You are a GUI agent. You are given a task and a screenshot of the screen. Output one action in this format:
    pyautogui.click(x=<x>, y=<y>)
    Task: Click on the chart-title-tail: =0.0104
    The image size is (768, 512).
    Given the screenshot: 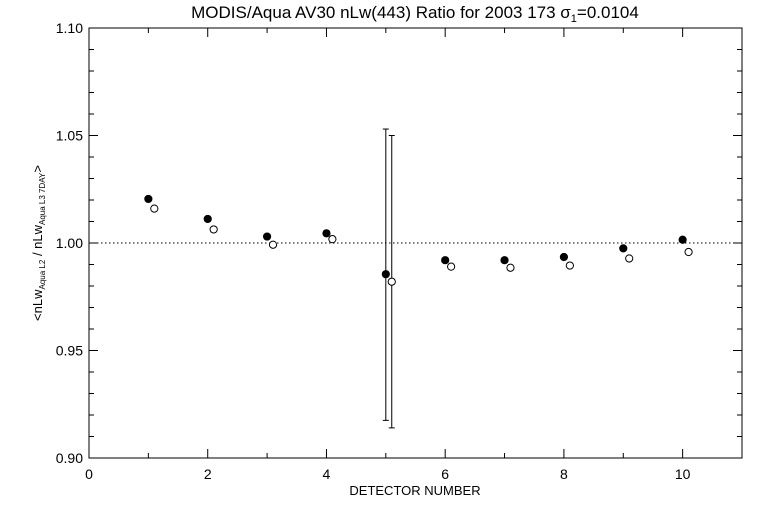 What is the action you would take?
    pyautogui.click(x=608, y=12)
    